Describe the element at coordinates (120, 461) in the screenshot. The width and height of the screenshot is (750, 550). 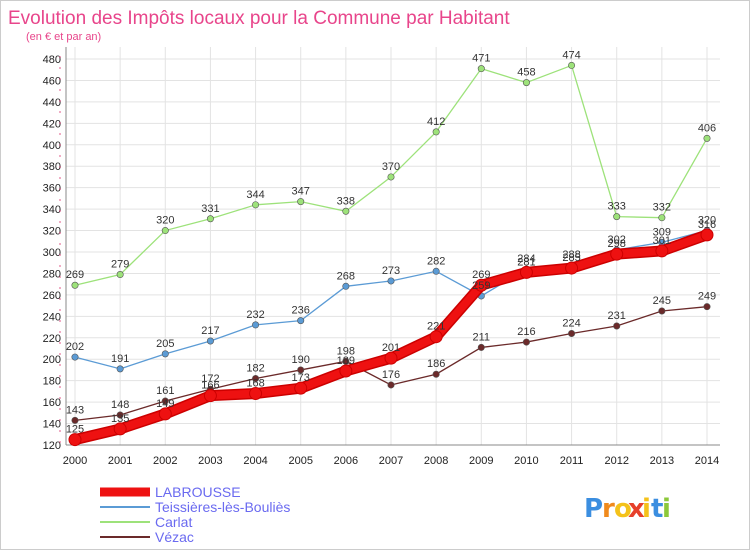
I see `x-tick-label: 2001` at that location.